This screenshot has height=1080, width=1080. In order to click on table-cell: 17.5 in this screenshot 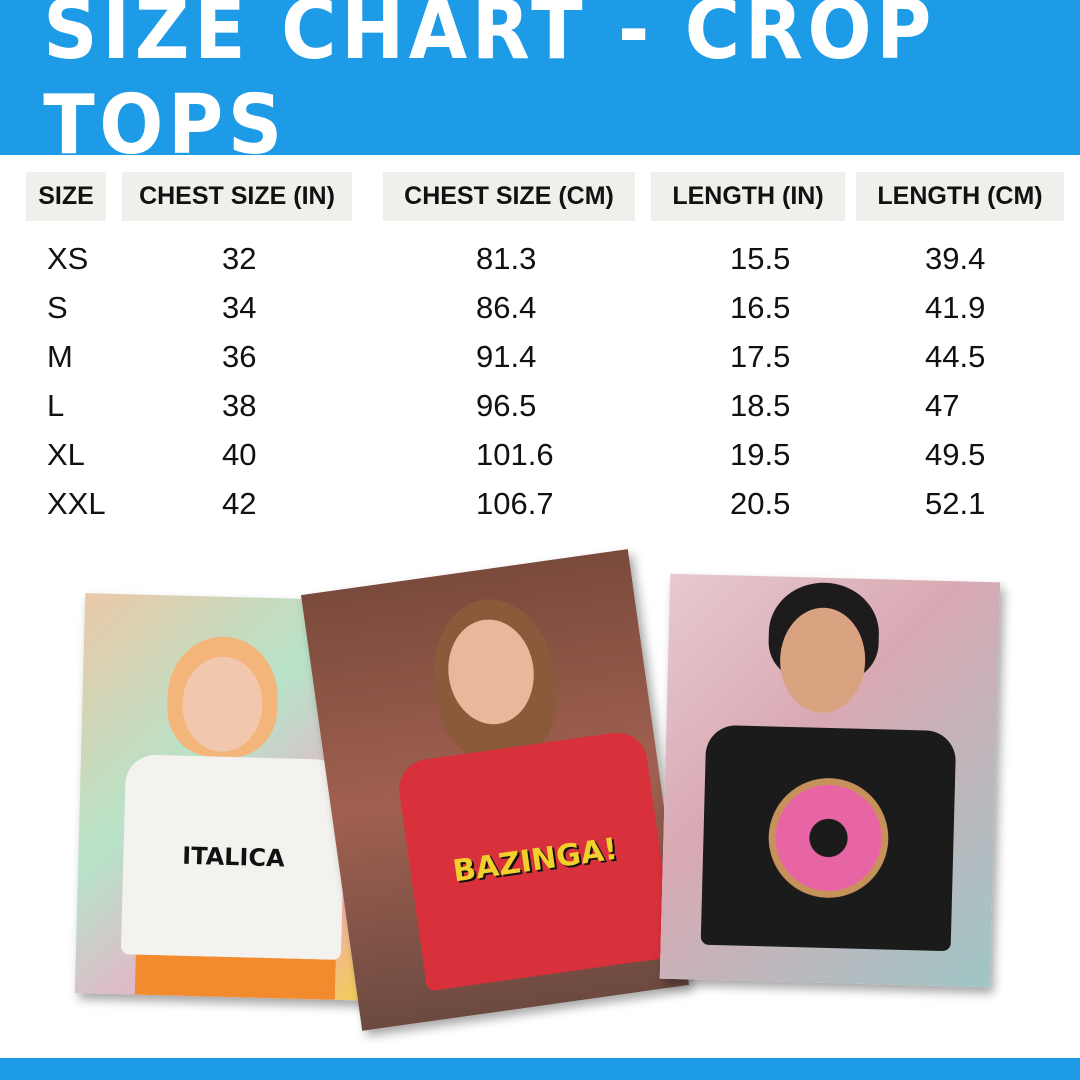, I will do `click(760, 356)`.